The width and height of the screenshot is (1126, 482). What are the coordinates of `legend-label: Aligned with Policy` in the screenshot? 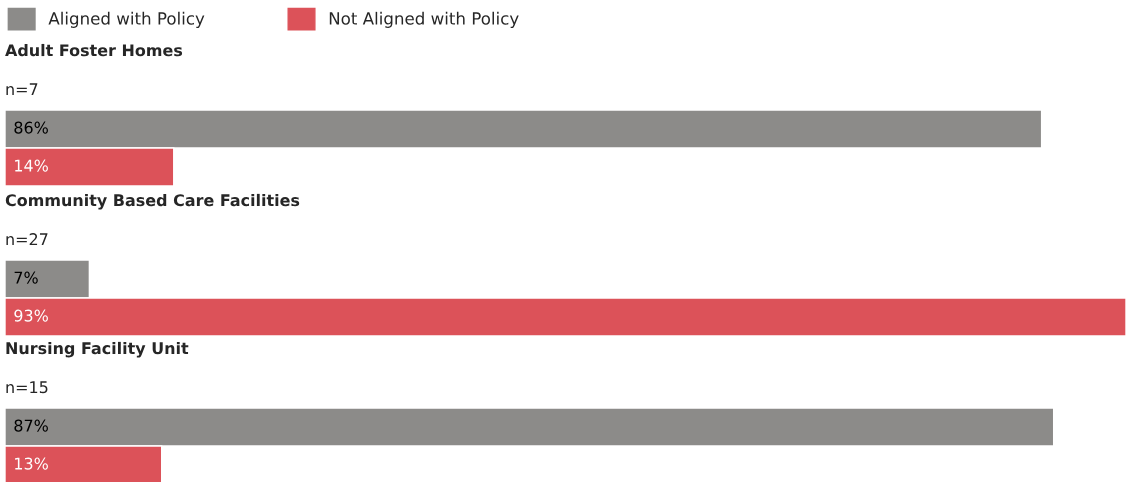 It's located at (126, 19).